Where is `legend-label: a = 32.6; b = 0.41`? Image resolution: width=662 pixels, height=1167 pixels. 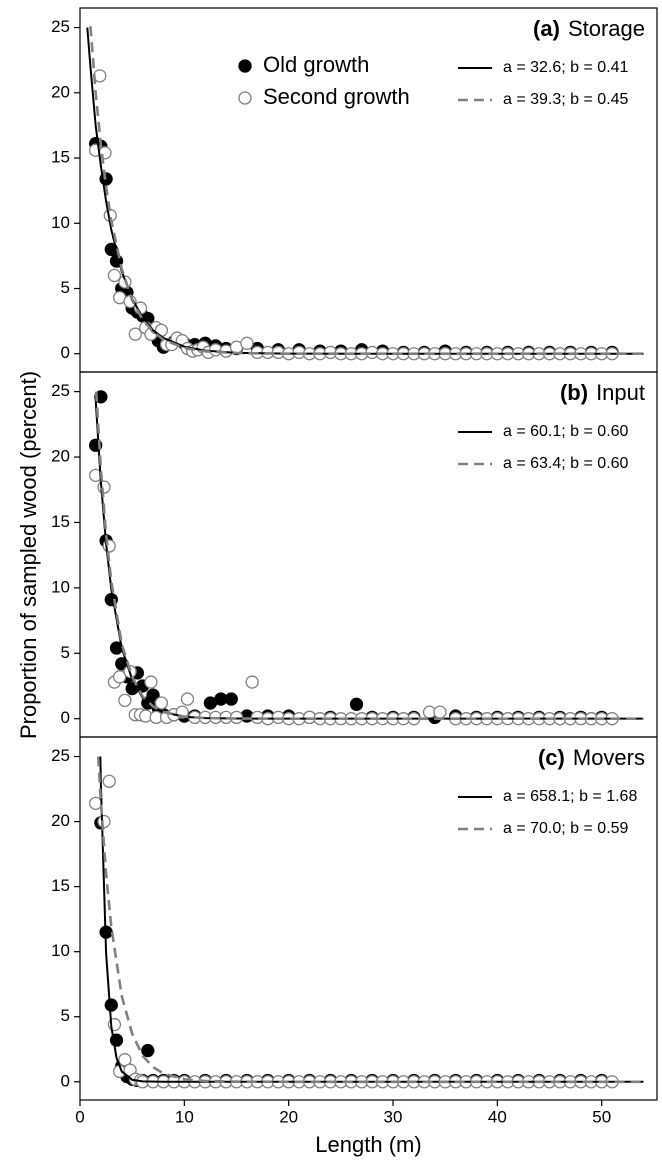
legend-label: a = 32.6; b = 0.41 is located at coordinates (566, 67).